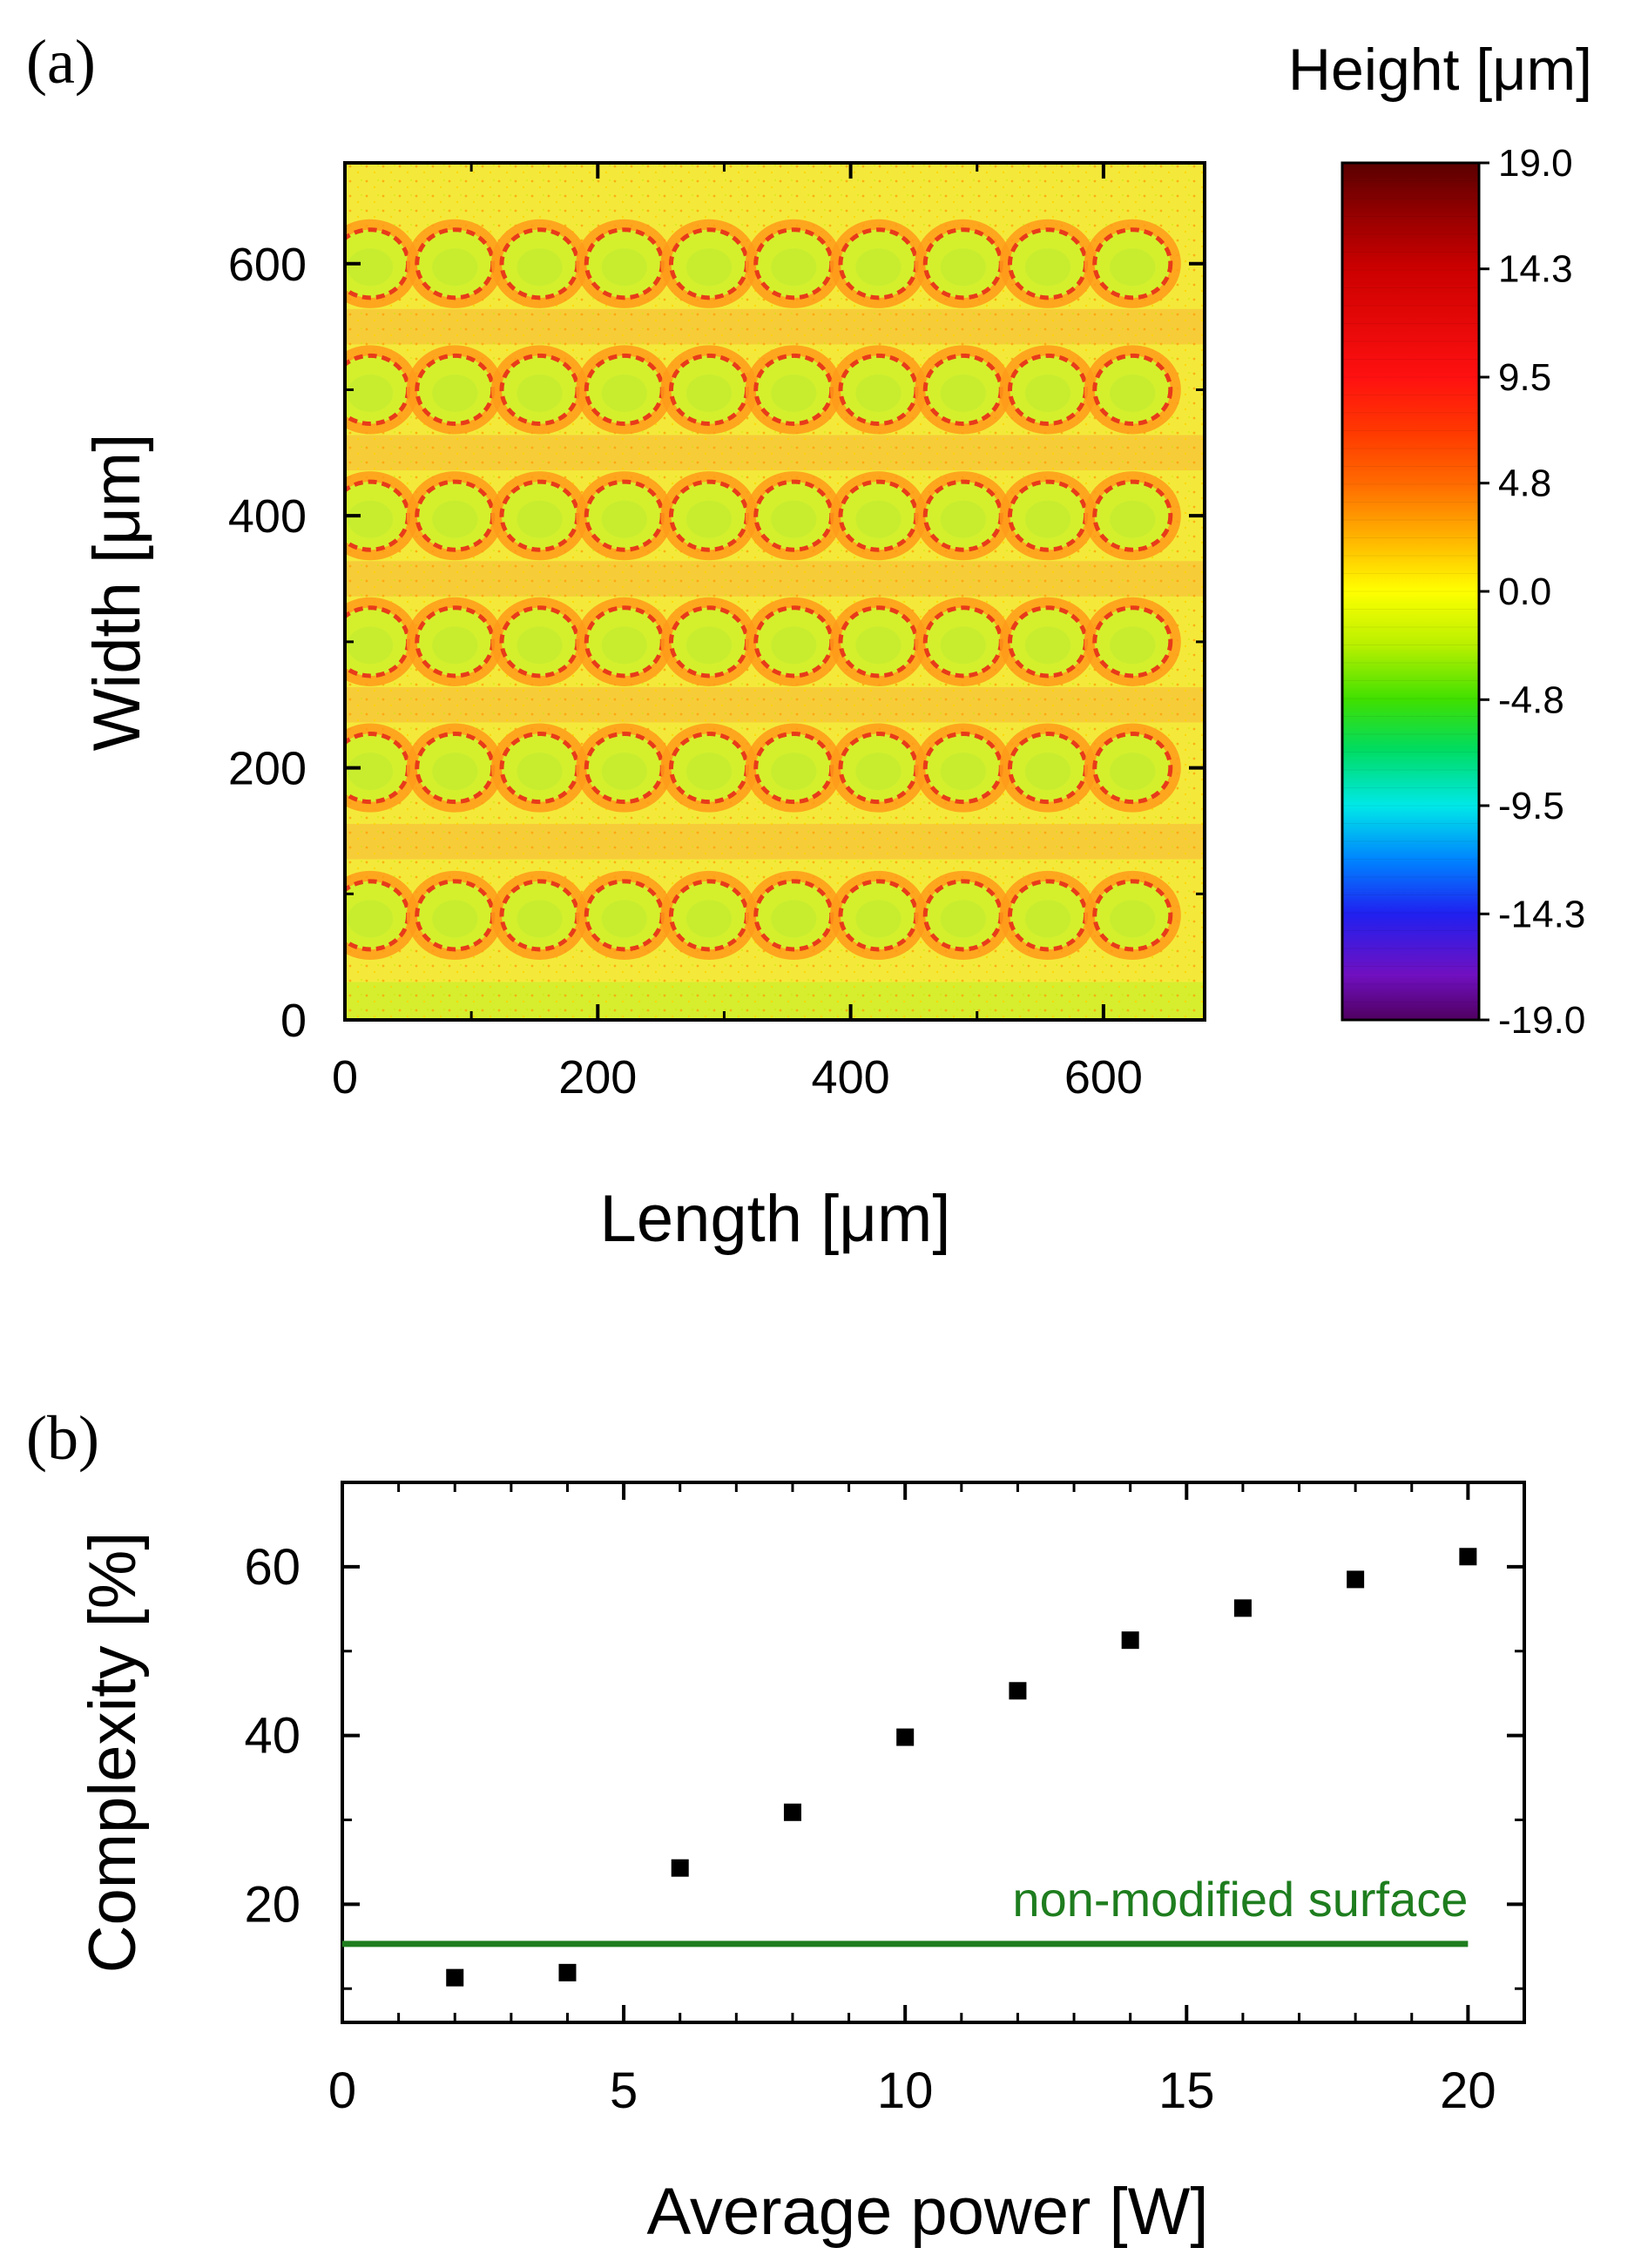  I want to click on scatter-points, so click(961, 1767).